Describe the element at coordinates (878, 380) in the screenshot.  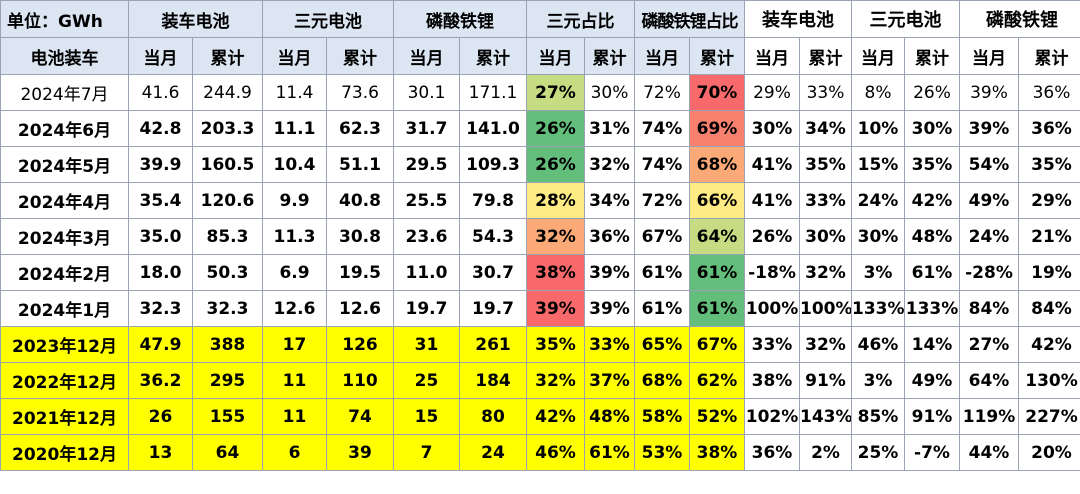
I see `table-cell: 3%` at that location.